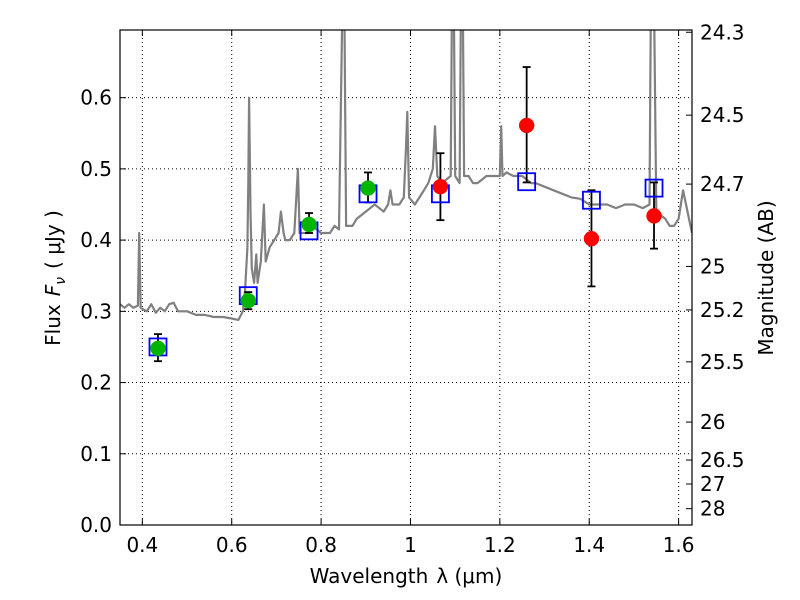 The height and width of the screenshot is (600, 800). I want to click on y2-tick-label: 27, so click(712, 484).